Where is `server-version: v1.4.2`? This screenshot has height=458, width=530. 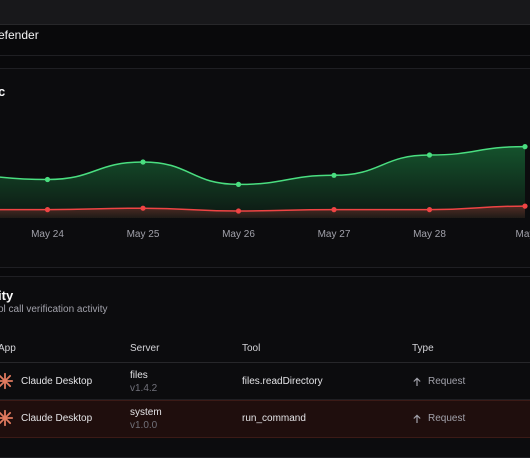 server-version: v1.4.2 is located at coordinates (144, 388).